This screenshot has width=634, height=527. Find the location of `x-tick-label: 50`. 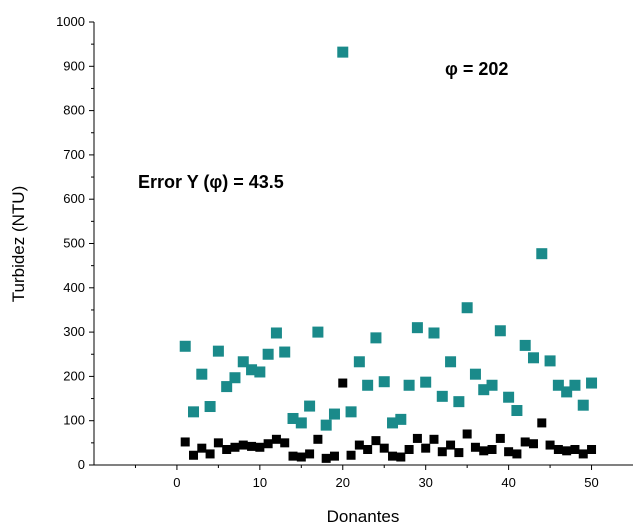

x-tick-label: 50 is located at coordinates (591, 482).